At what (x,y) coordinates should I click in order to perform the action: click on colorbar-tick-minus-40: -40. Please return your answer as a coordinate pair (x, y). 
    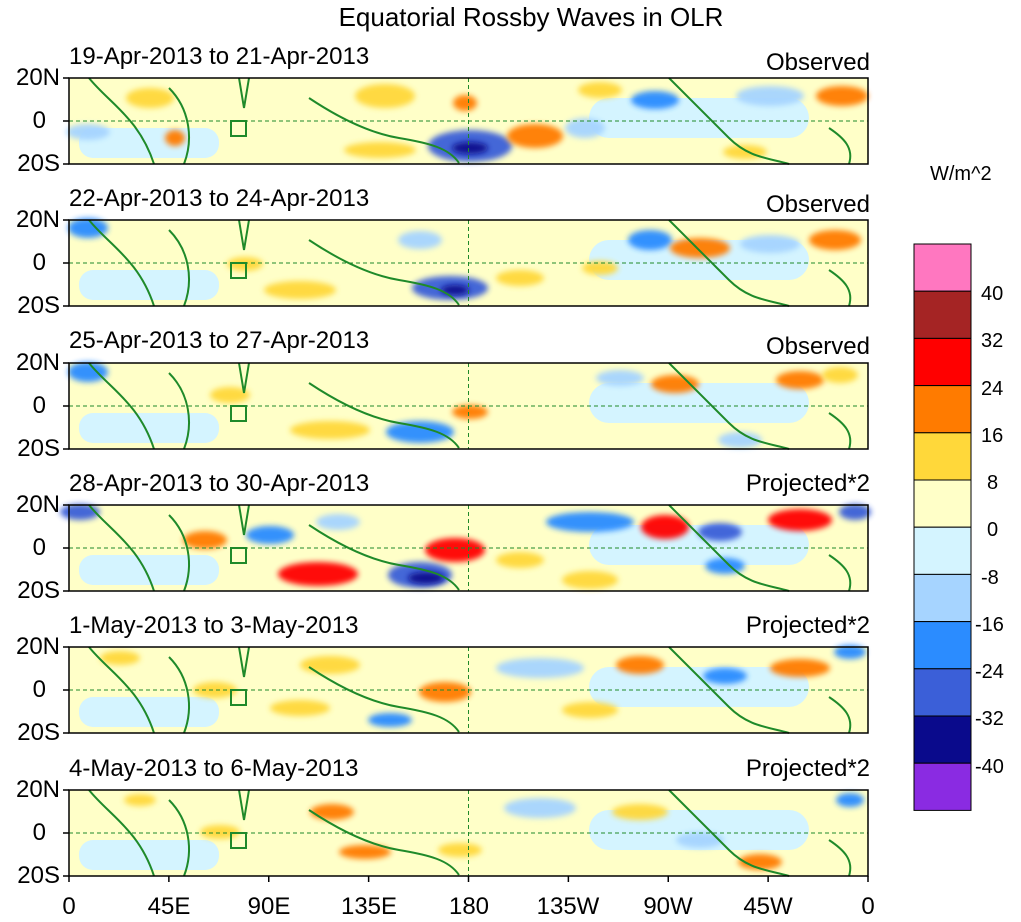
    Looking at the image, I should click on (989, 767).